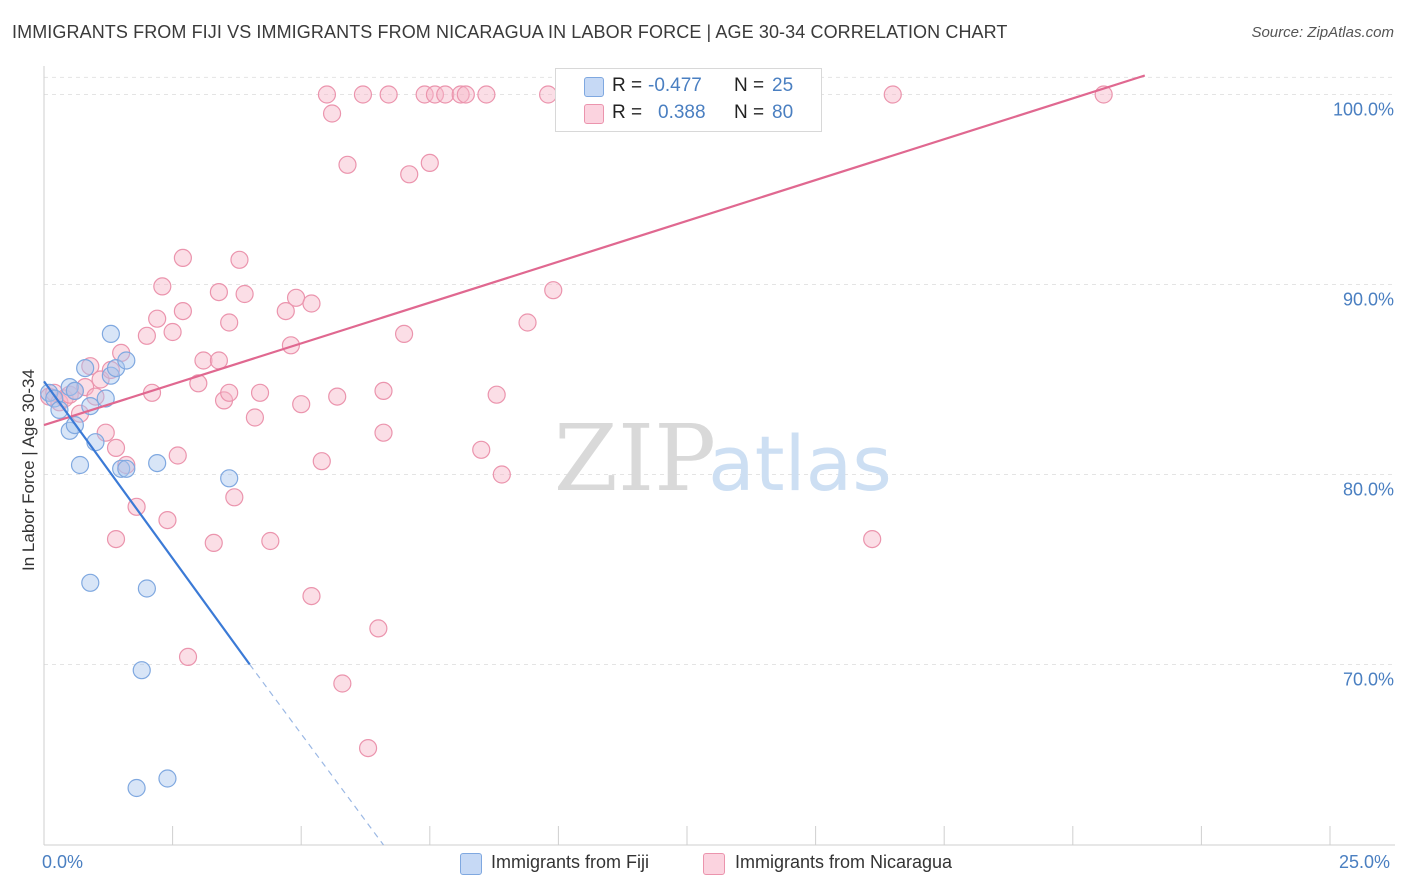  I want to click on y-tick-label: 80.0%, so click(1368, 489).